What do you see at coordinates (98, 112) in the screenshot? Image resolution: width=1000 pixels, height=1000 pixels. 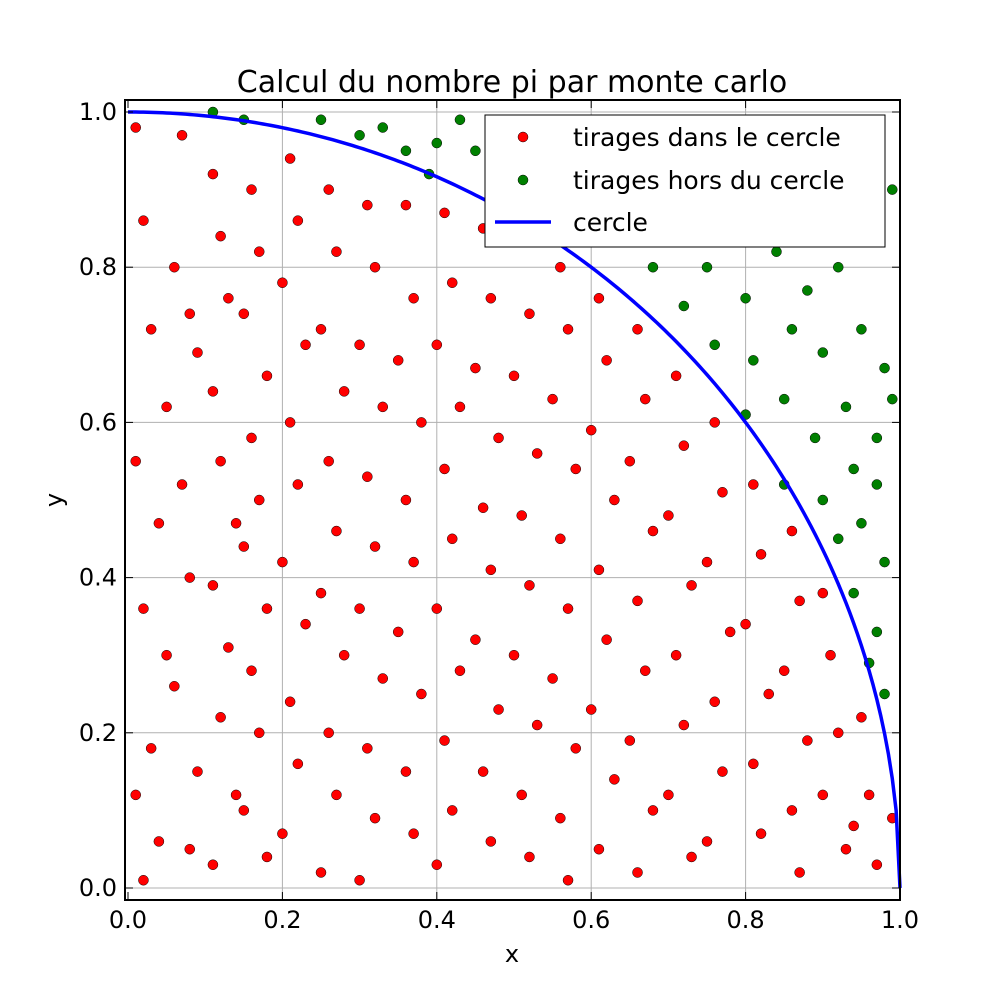 I see `y-tick-label: 1.0` at bounding box center [98, 112].